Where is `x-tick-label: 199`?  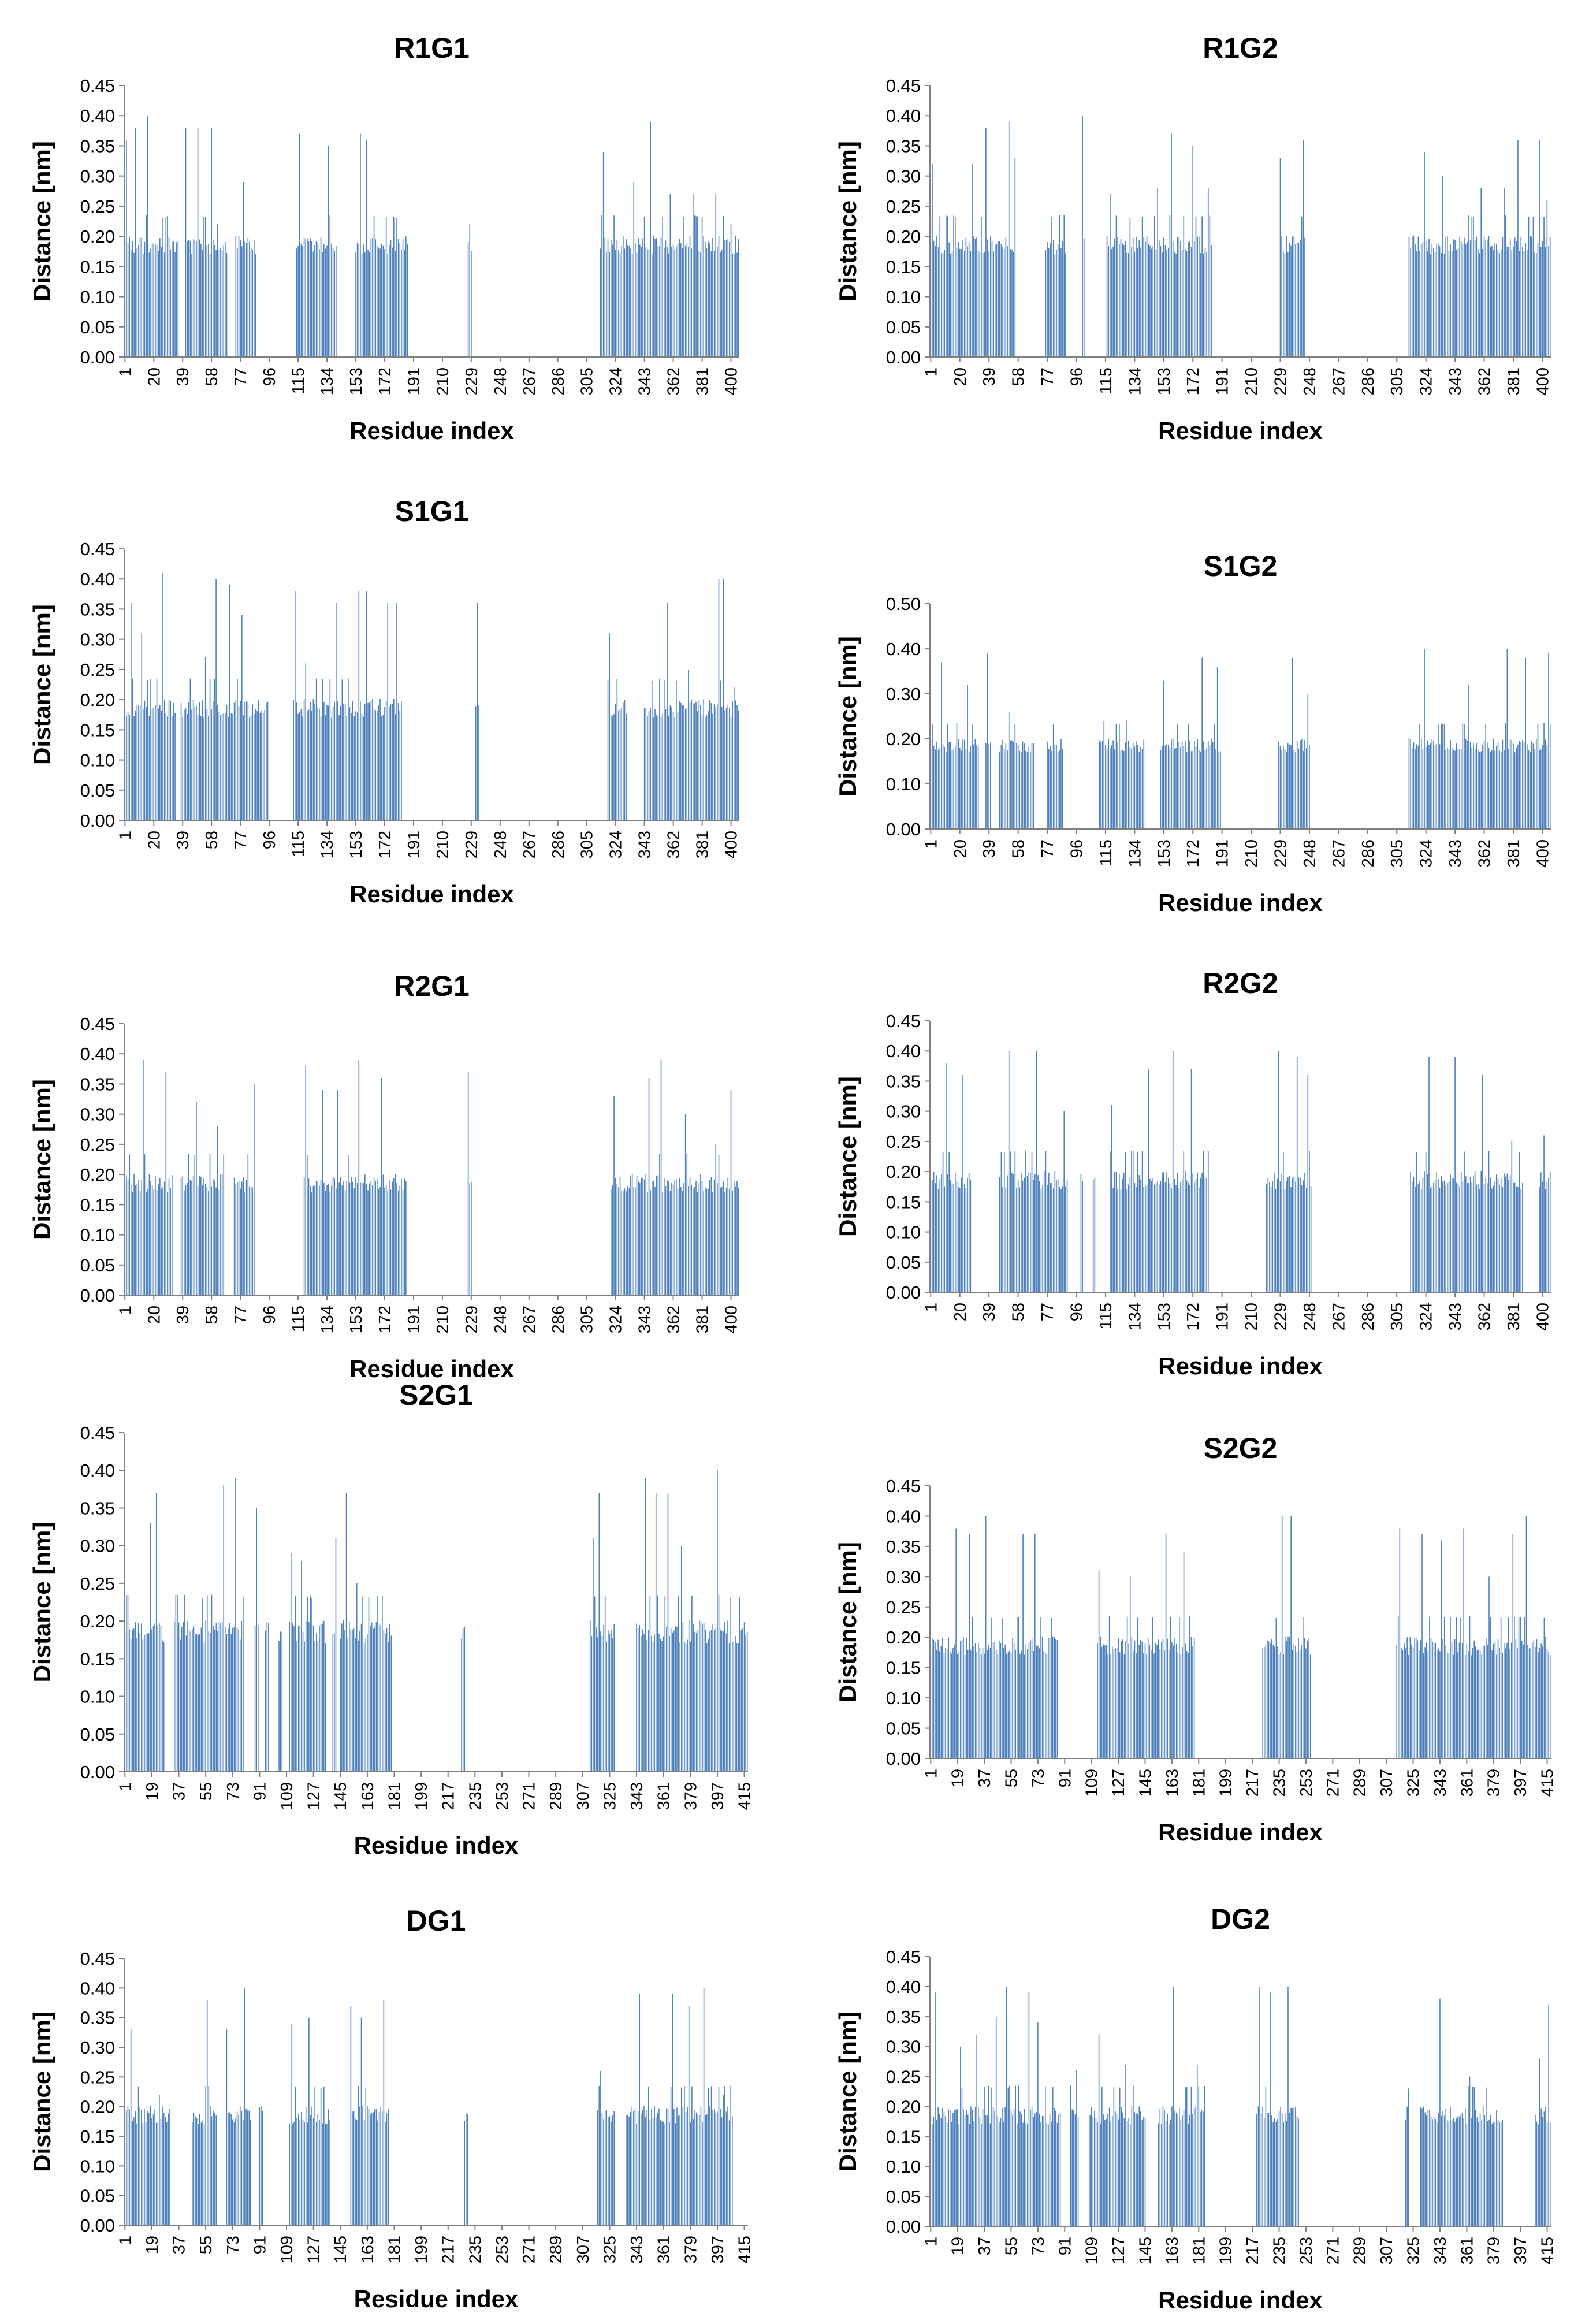
x-tick-label: 199 is located at coordinates (421, 1796).